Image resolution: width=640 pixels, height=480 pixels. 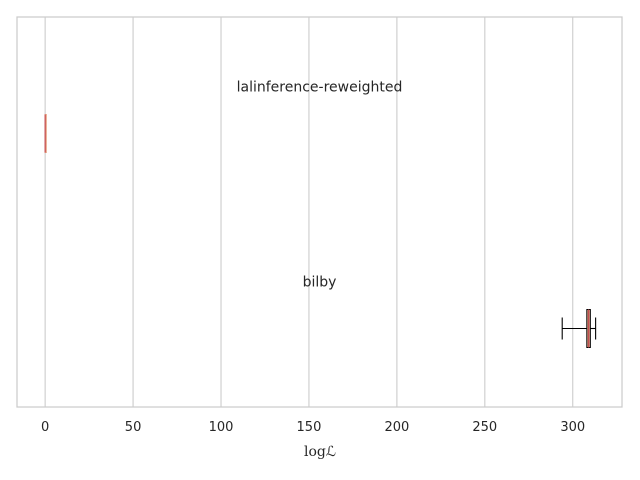 I want to click on x-tick-label: 0, so click(x=45, y=427).